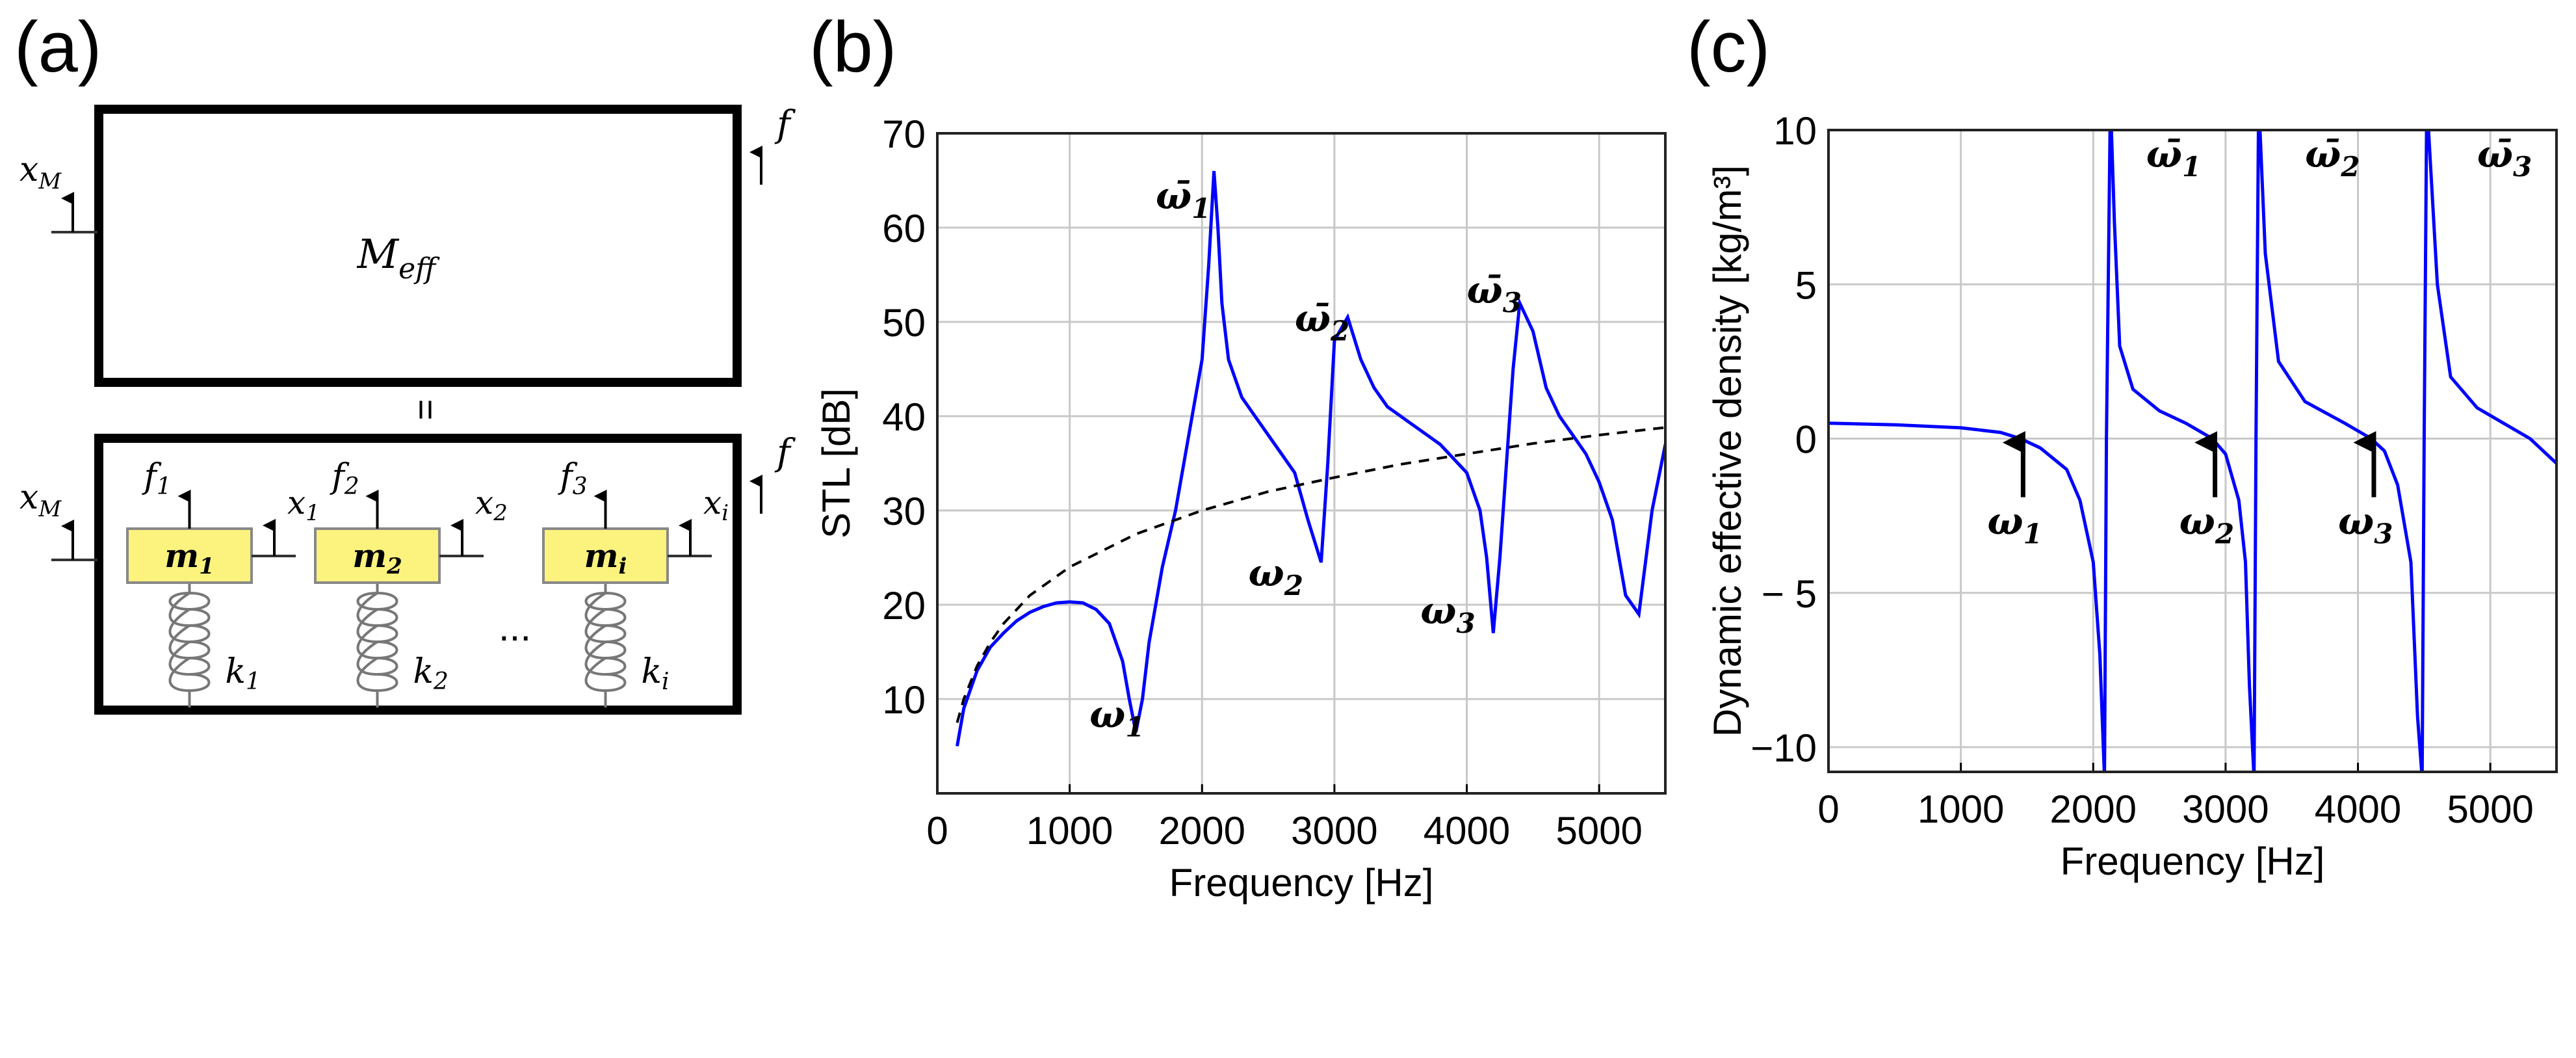  Describe the element at coordinates (1310, 574) in the screenshot. I see `mass-law-line` at that location.